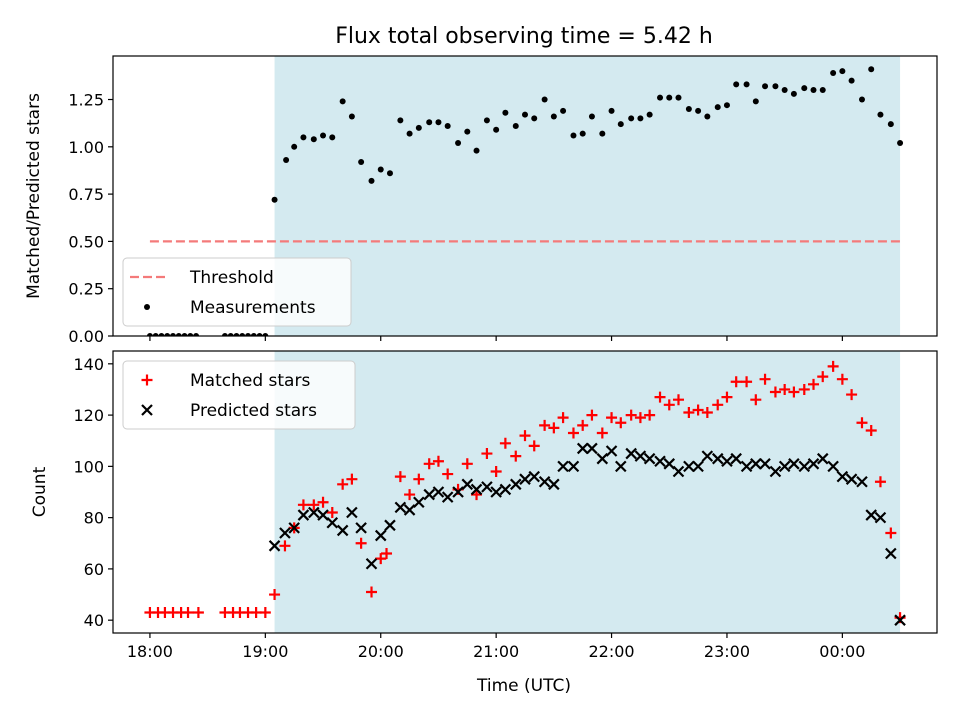 This screenshot has height=724, width=960. I want to click on y-tick-label: 40, so click(94, 620).